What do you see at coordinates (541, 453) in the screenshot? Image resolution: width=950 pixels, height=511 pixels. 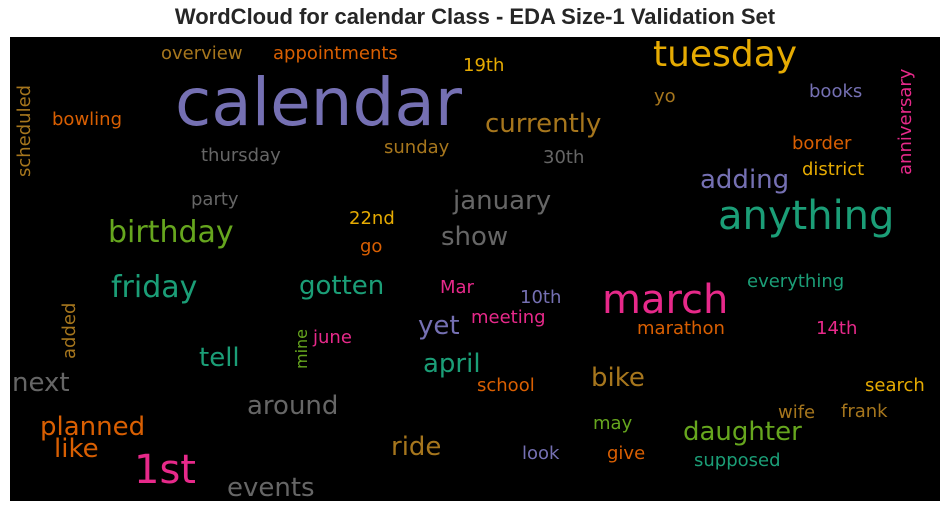 I see `word-look: look` at bounding box center [541, 453].